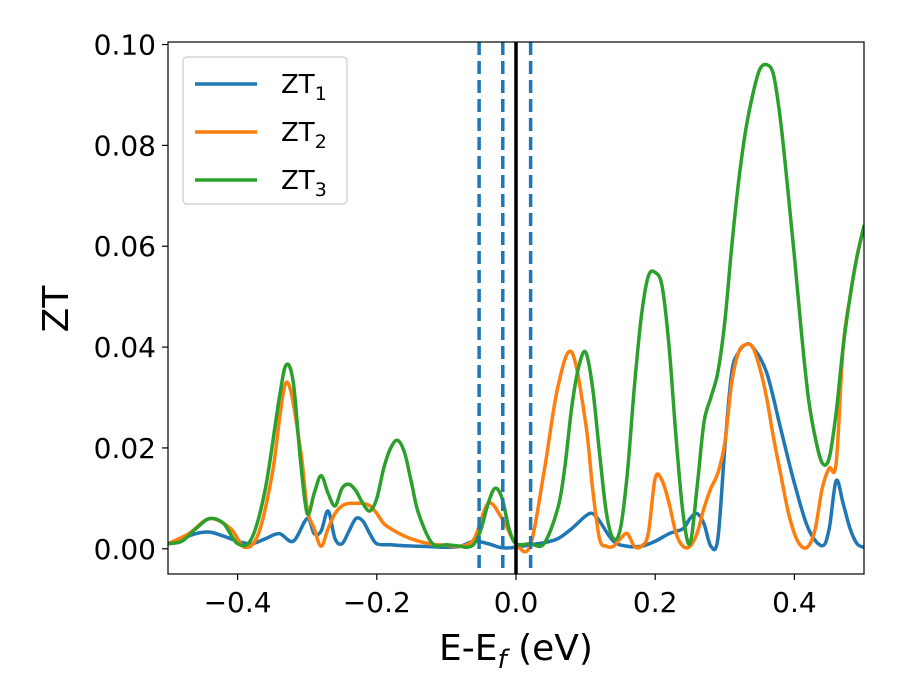  I want to click on y-tick-label: 0.02, so click(125, 448).